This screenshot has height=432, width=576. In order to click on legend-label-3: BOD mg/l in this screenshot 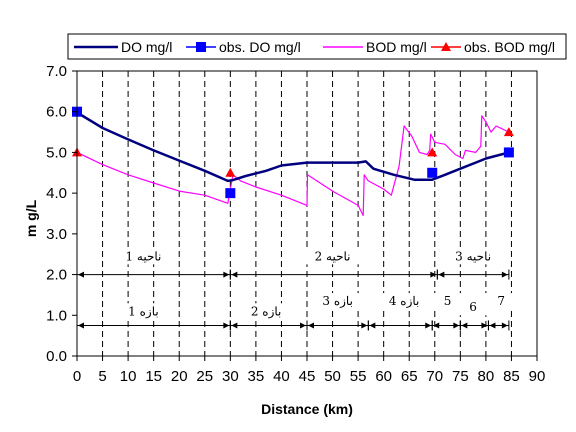, I will do `click(396, 47)`.